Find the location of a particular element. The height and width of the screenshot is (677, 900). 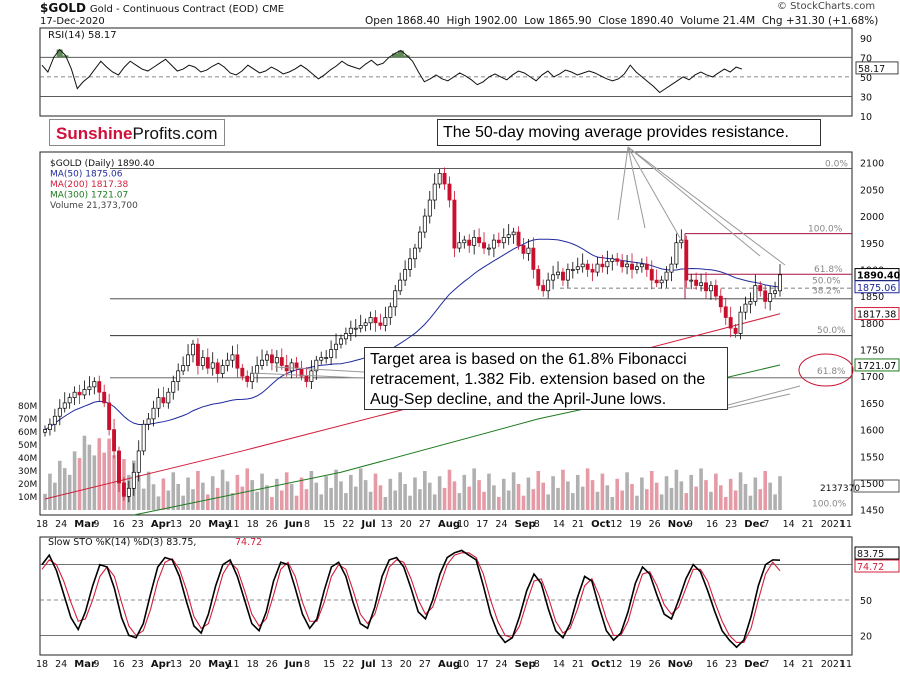

sto-x-tick-label: Dec is located at coordinates (754, 664).